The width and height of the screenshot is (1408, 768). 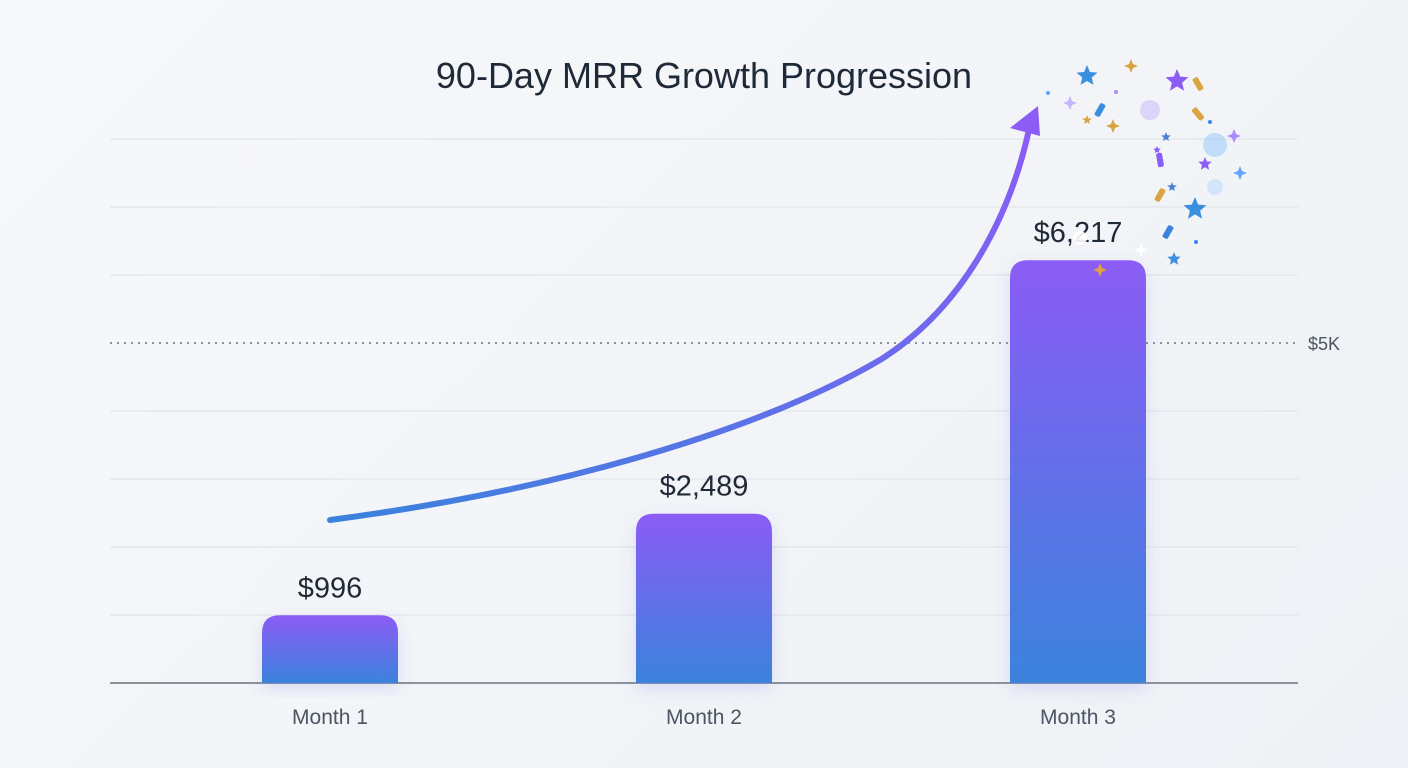 What do you see at coordinates (330, 717) in the screenshot?
I see `x-tick-label: Month 1` at bounding box center [330, 717].